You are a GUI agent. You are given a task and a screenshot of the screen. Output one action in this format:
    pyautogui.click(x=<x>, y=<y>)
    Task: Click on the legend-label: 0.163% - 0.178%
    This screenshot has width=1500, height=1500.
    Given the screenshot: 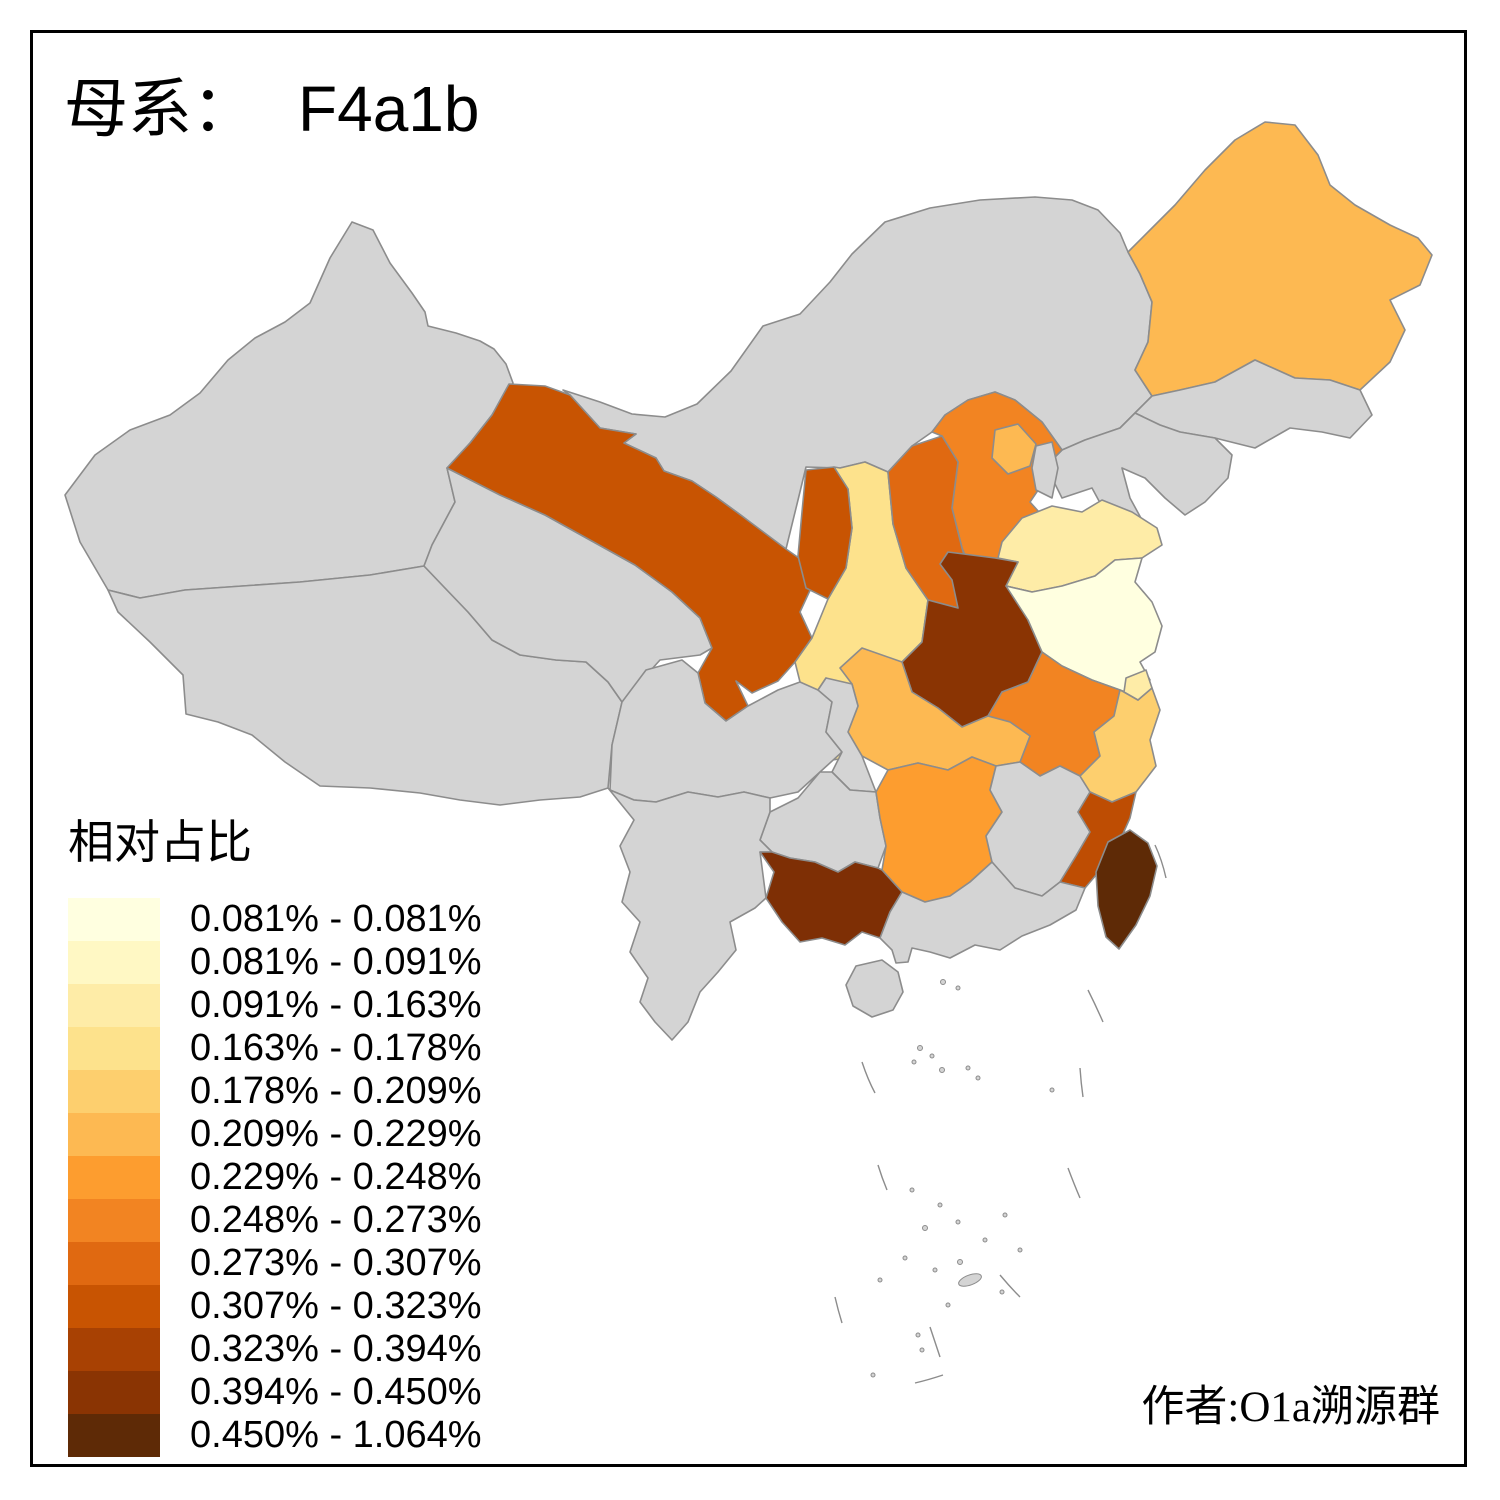 What is the action you would take?
    pyautogui.click(x=336, y=1048)
    